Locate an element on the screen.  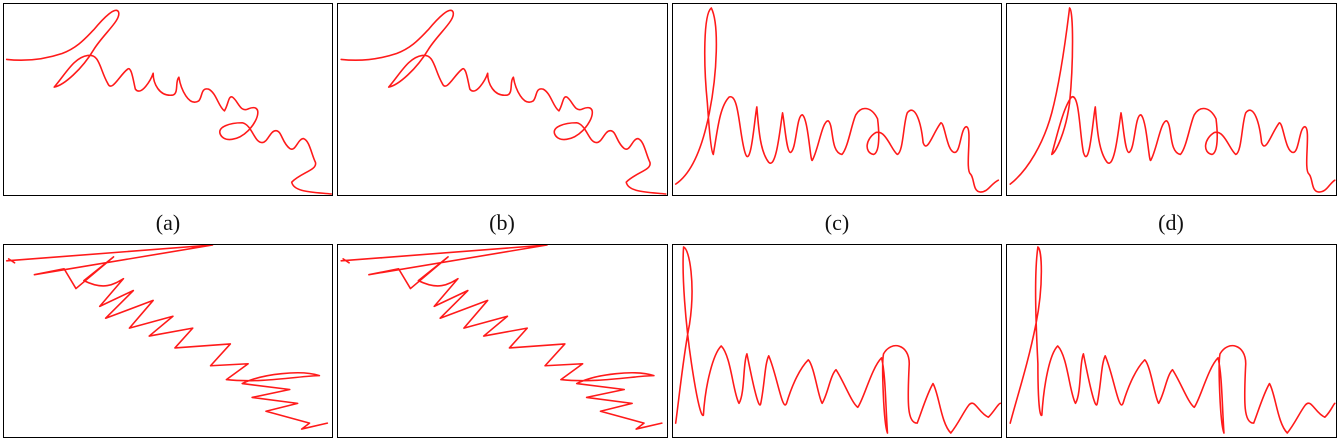
handwriting-human-spiky-c is located at coordinates (837, 340).